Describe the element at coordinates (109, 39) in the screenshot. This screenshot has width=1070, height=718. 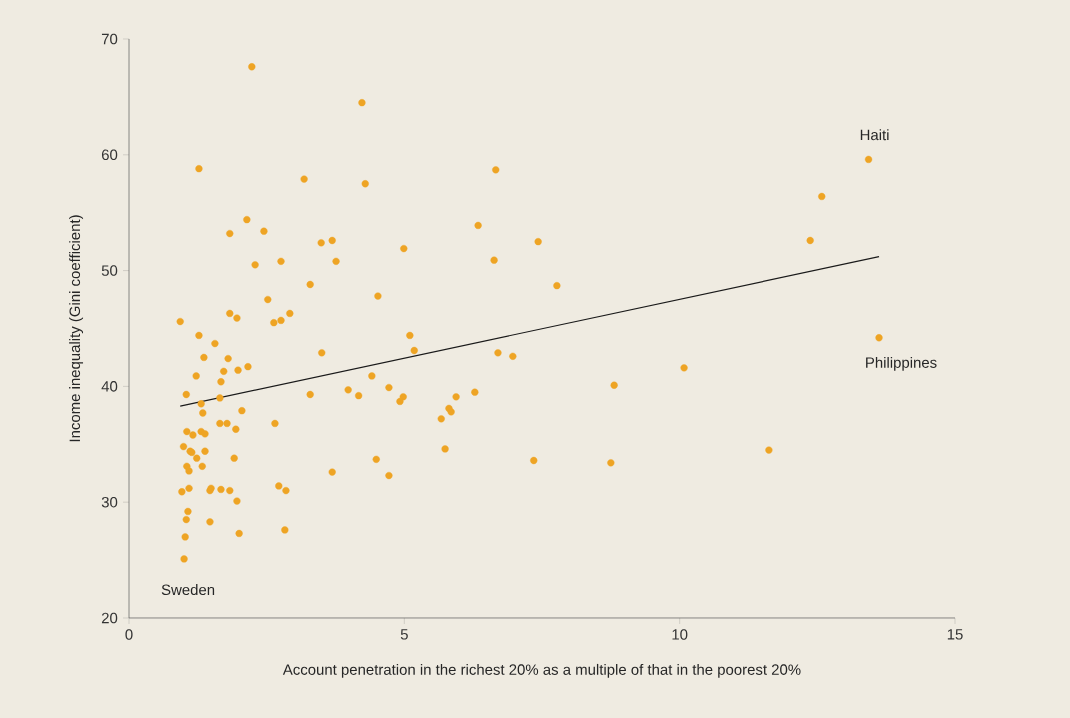
I see `y-tick-label: 70` at that location.